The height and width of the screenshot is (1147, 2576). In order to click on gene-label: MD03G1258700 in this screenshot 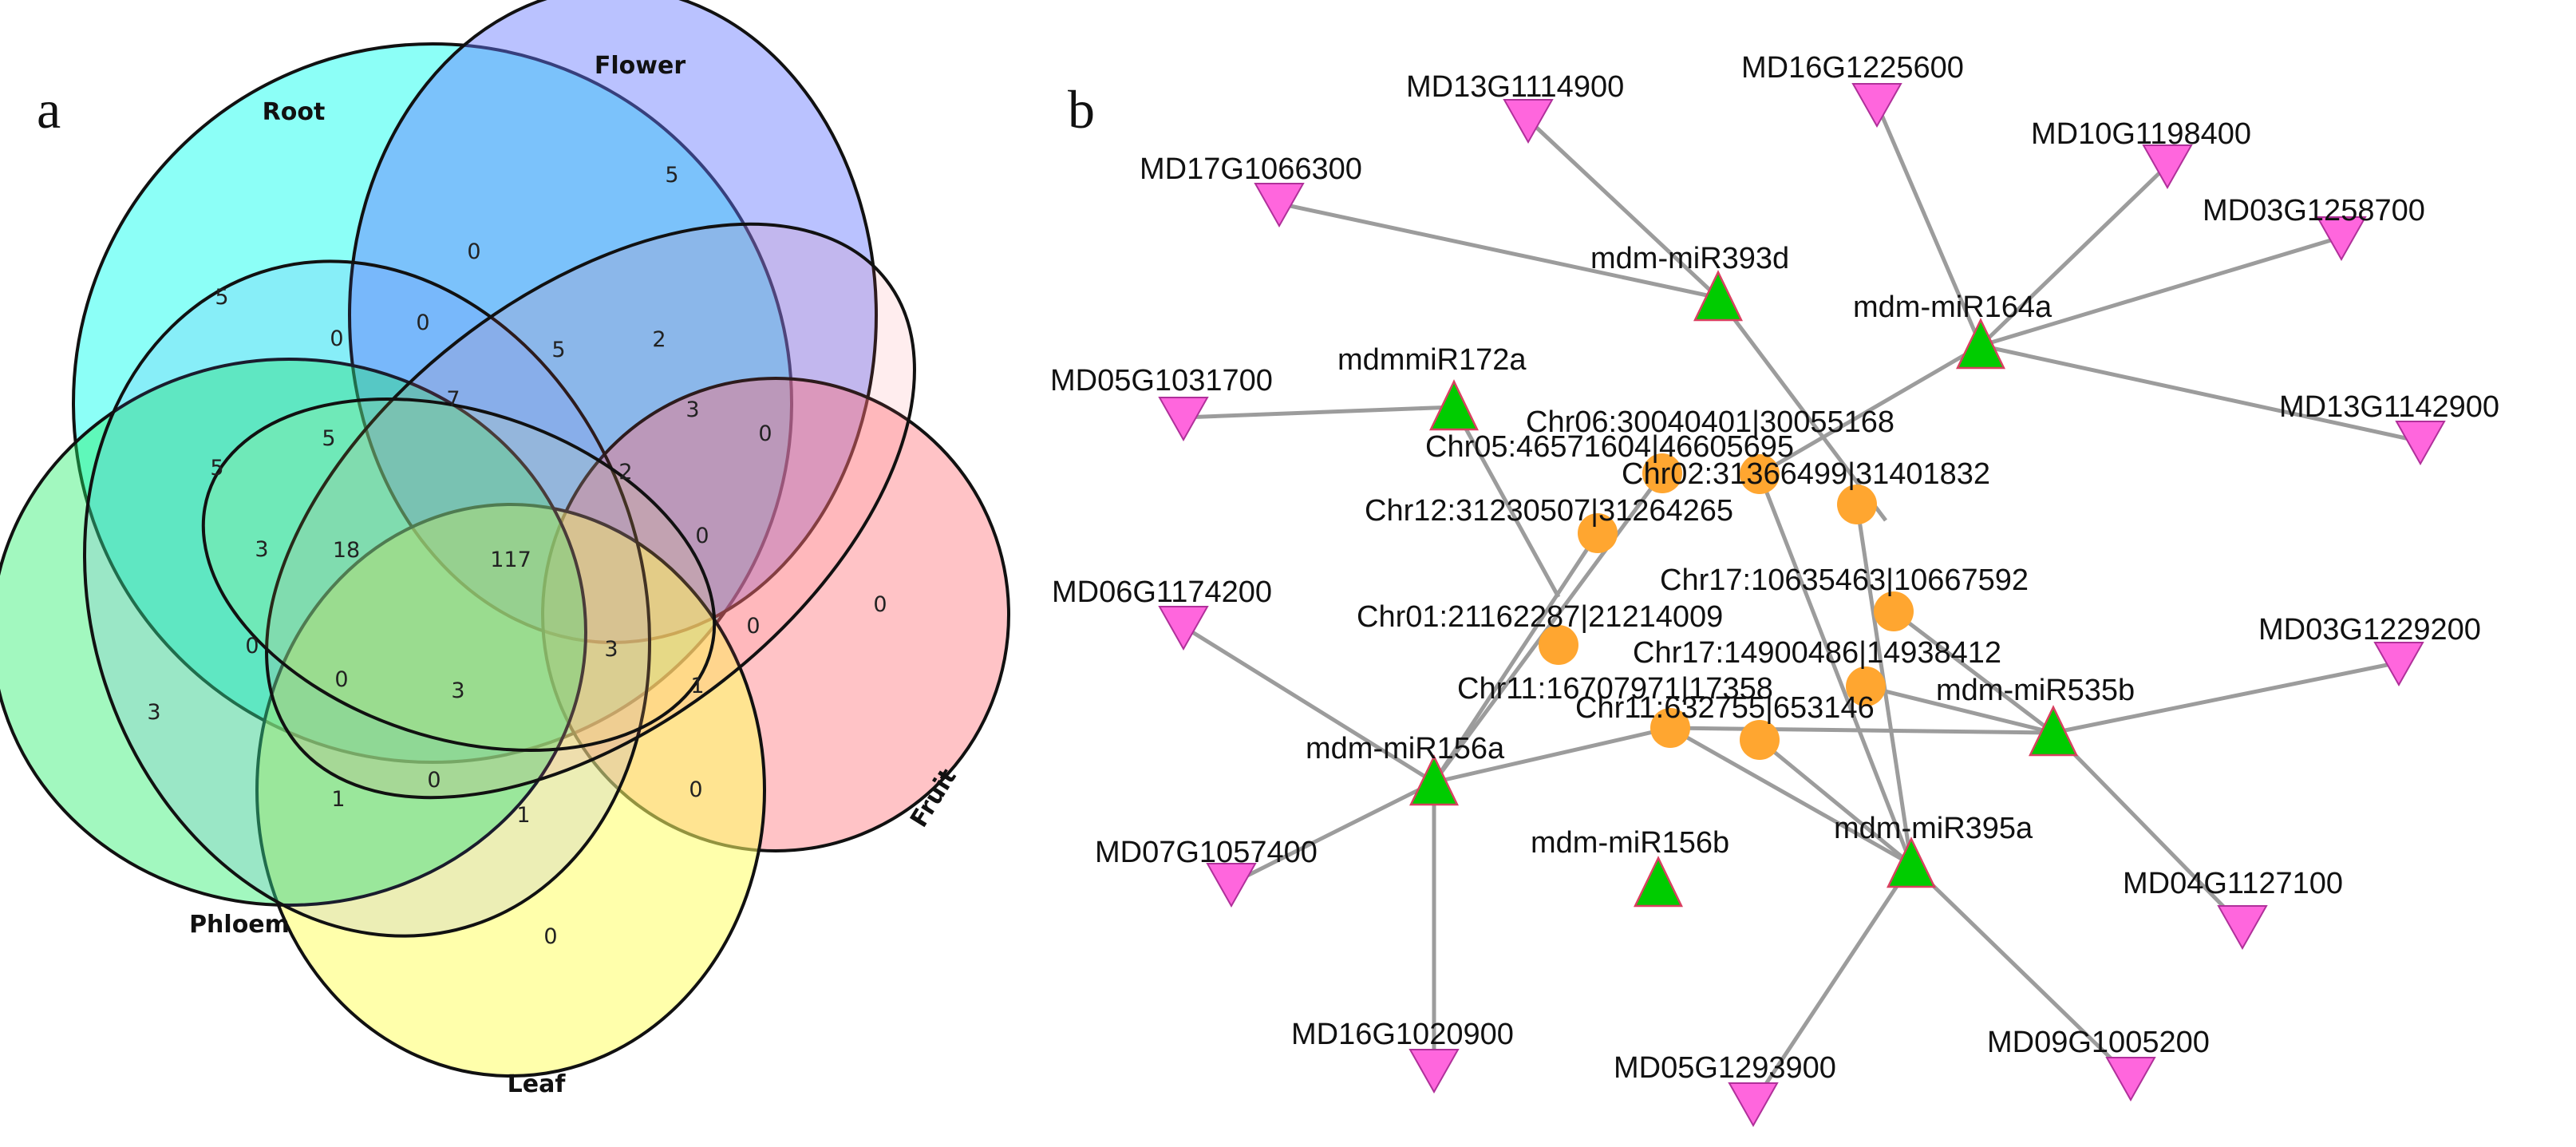, I will do `click(2314, 210)`.